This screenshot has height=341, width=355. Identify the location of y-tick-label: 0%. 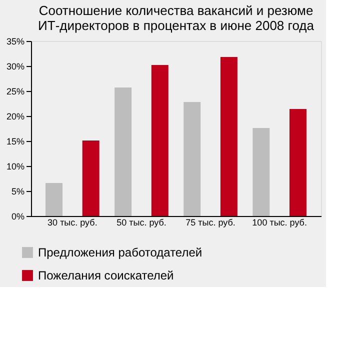
(17, 217).